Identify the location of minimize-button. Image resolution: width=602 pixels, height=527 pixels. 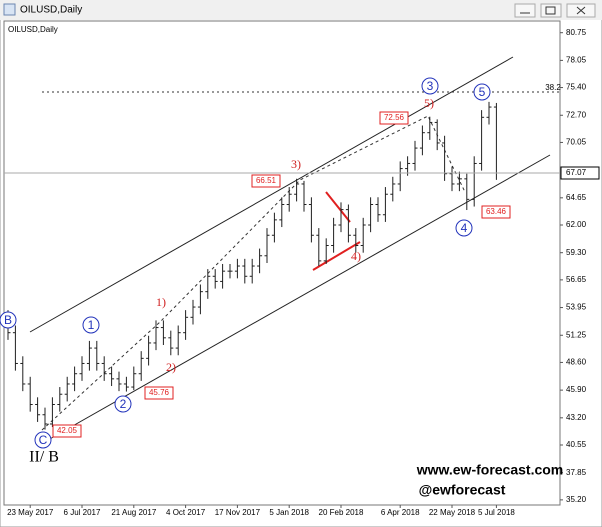
(525, 10).